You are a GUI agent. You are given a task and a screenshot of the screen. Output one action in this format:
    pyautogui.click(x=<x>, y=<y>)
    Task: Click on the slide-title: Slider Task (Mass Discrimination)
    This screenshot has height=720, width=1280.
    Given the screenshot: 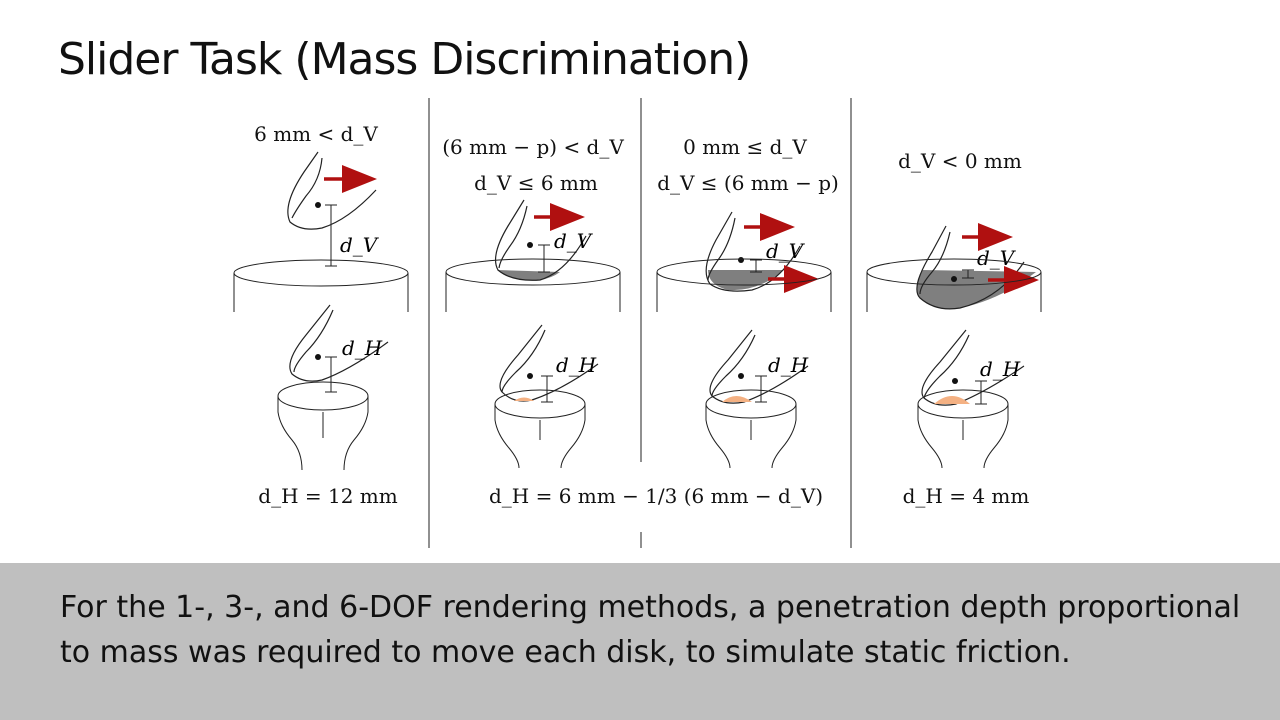 What is the action you would take?
    pyautogui.click(x=404, y=59)
    